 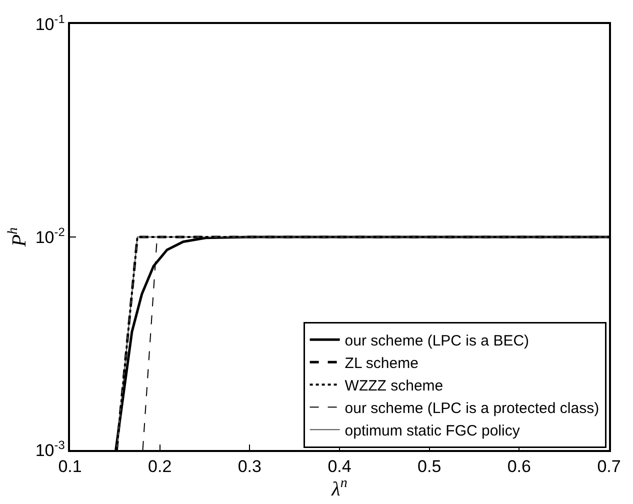 I want to click on x-axis-title: λ$^{n}$, so click(x=339, y=488).